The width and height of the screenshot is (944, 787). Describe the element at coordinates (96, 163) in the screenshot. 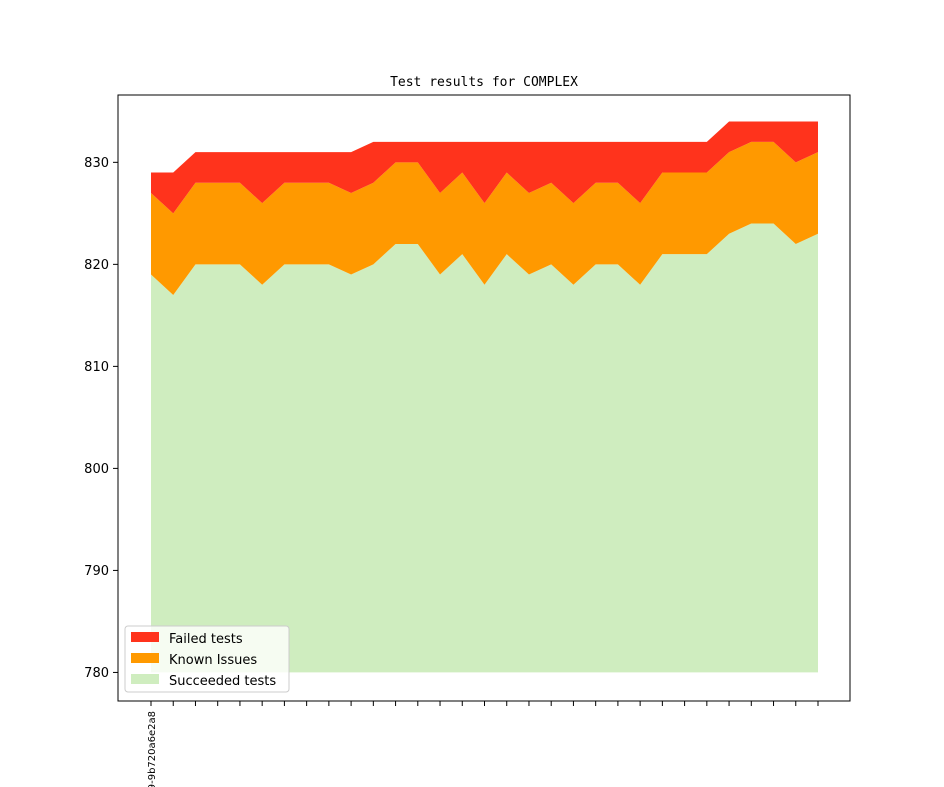

I see `y-tick-label-830: 830` at that location.